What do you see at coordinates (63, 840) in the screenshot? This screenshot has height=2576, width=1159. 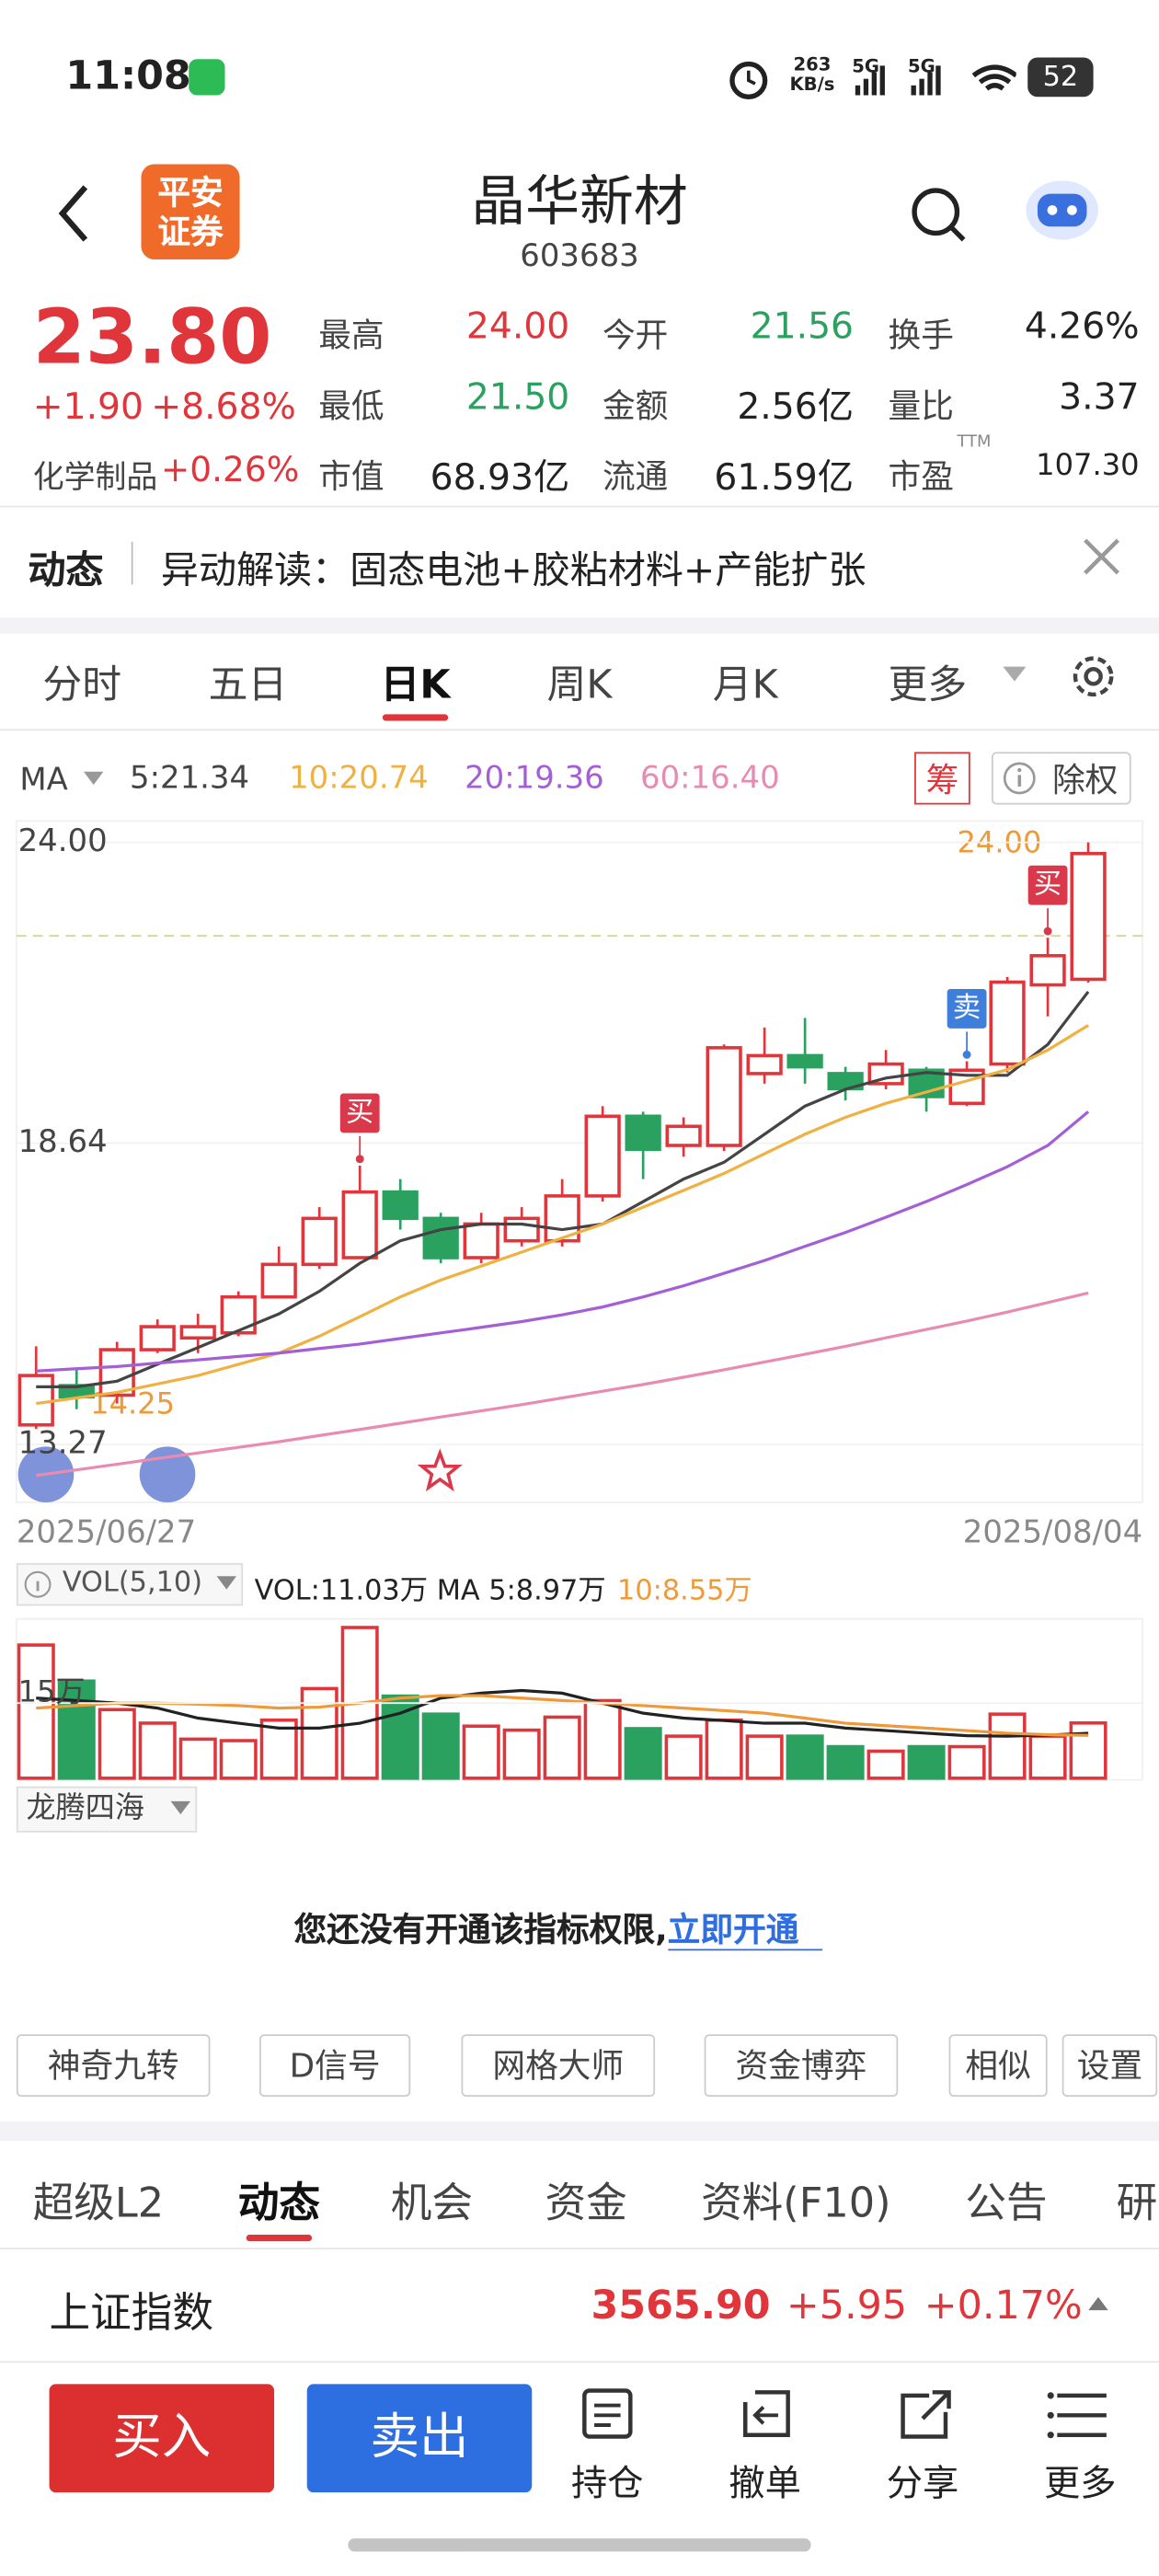 I see `y-tick-label: 24.00` at bounding box center [63, 840].